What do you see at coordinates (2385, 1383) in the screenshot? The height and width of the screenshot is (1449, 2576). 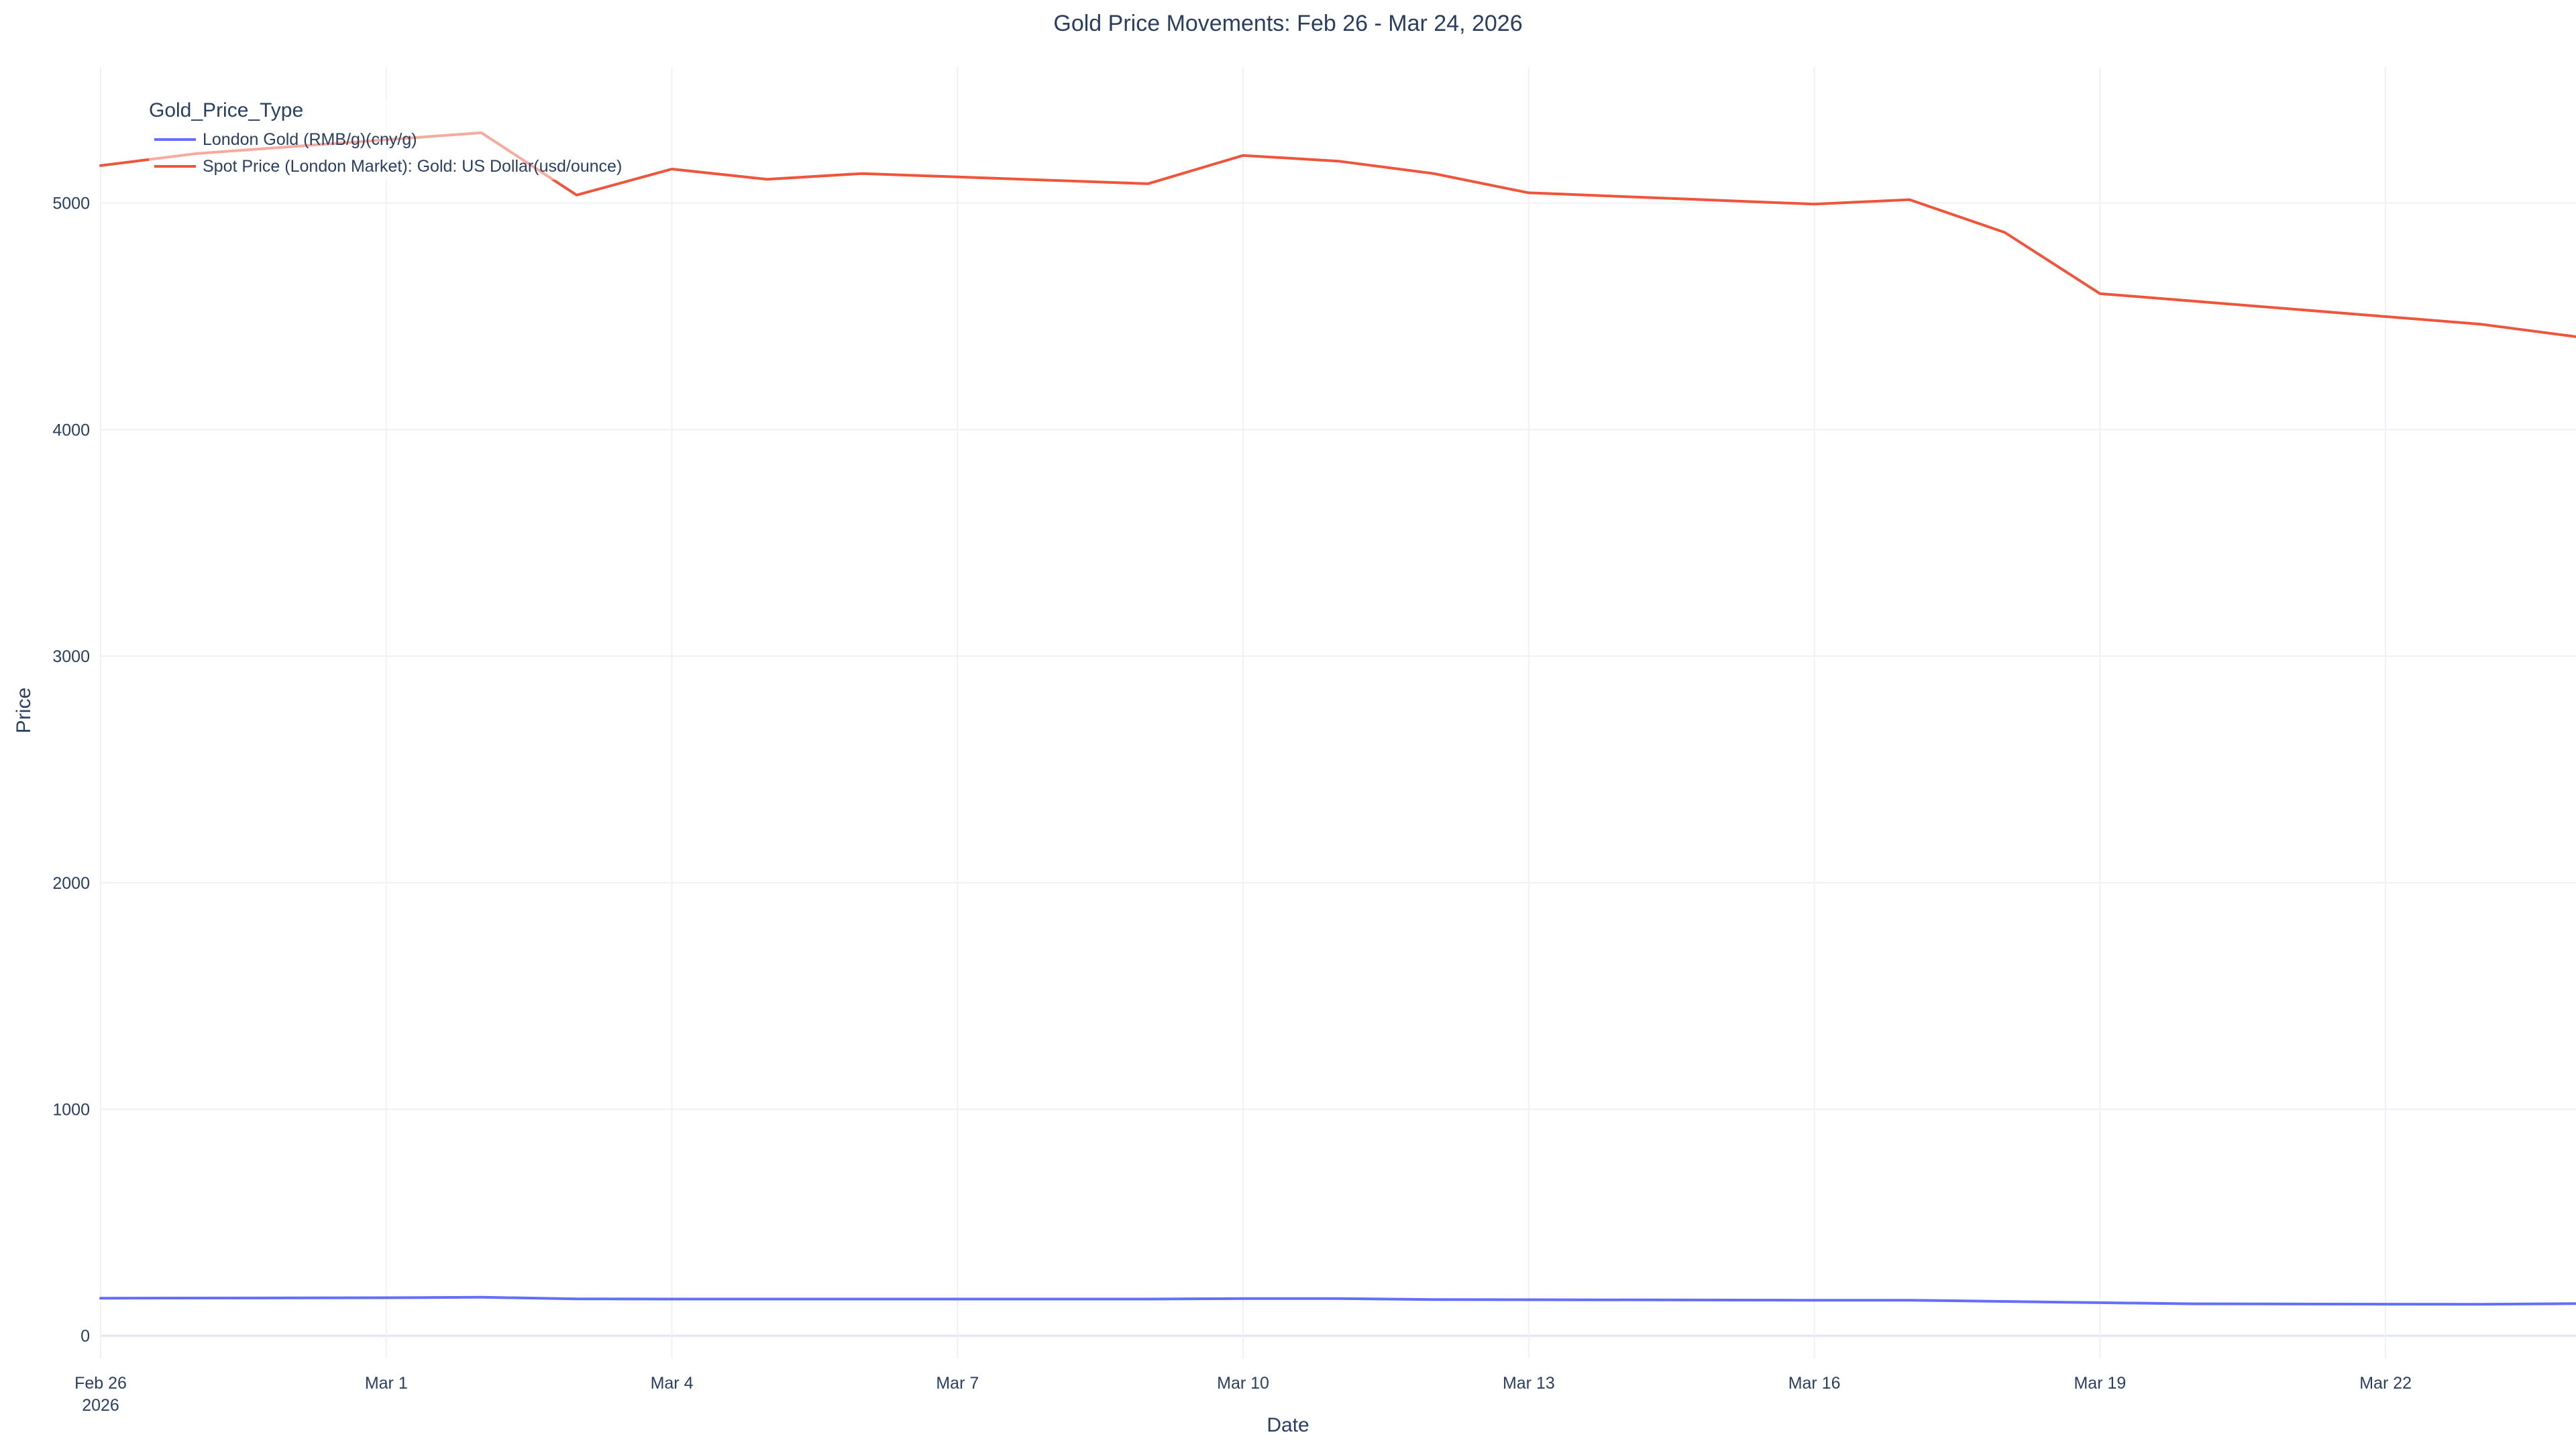 I see `x-tick-label: Mar 22` at bounding box center [2385, 1383].